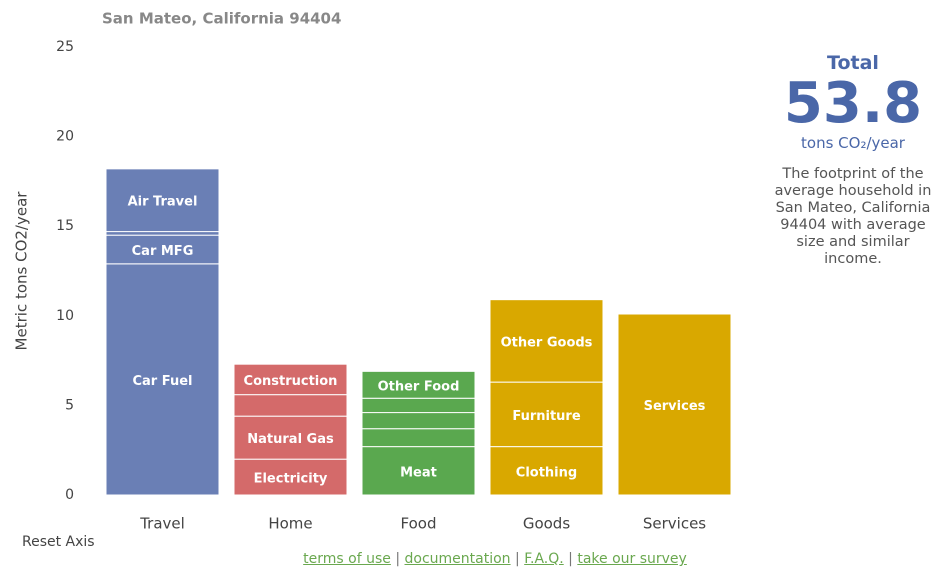 This screenshot has height=569, width=938. I want to click on x-tick-label: Travel, so click(162, 524).